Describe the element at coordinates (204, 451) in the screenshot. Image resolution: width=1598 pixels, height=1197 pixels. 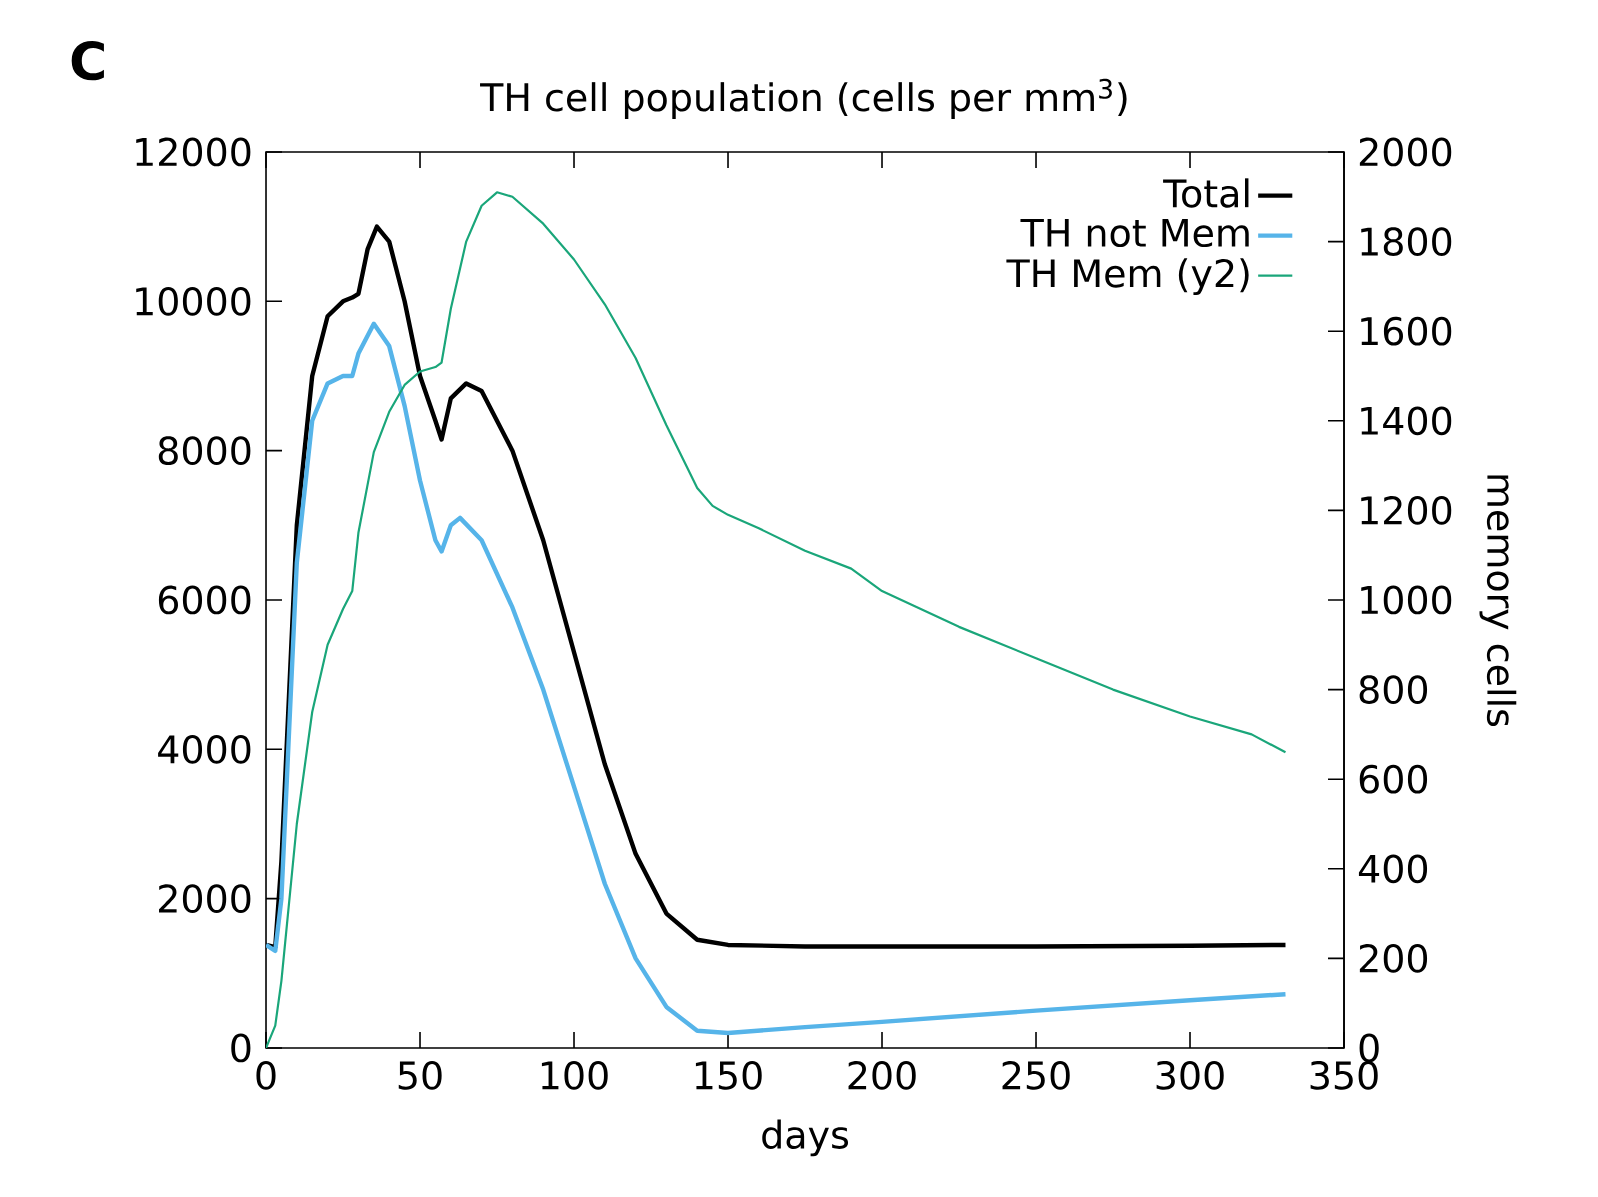
I see `y-tick-label: 8000` at that location.